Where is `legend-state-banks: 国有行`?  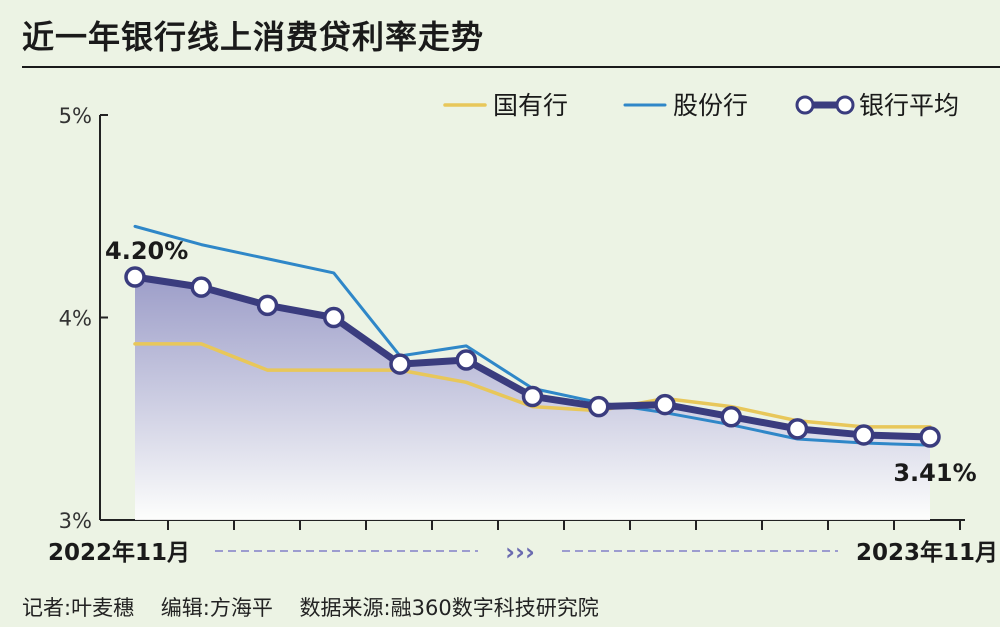 legend-state-banks: 国有行 is located at coordinates (505, 105).